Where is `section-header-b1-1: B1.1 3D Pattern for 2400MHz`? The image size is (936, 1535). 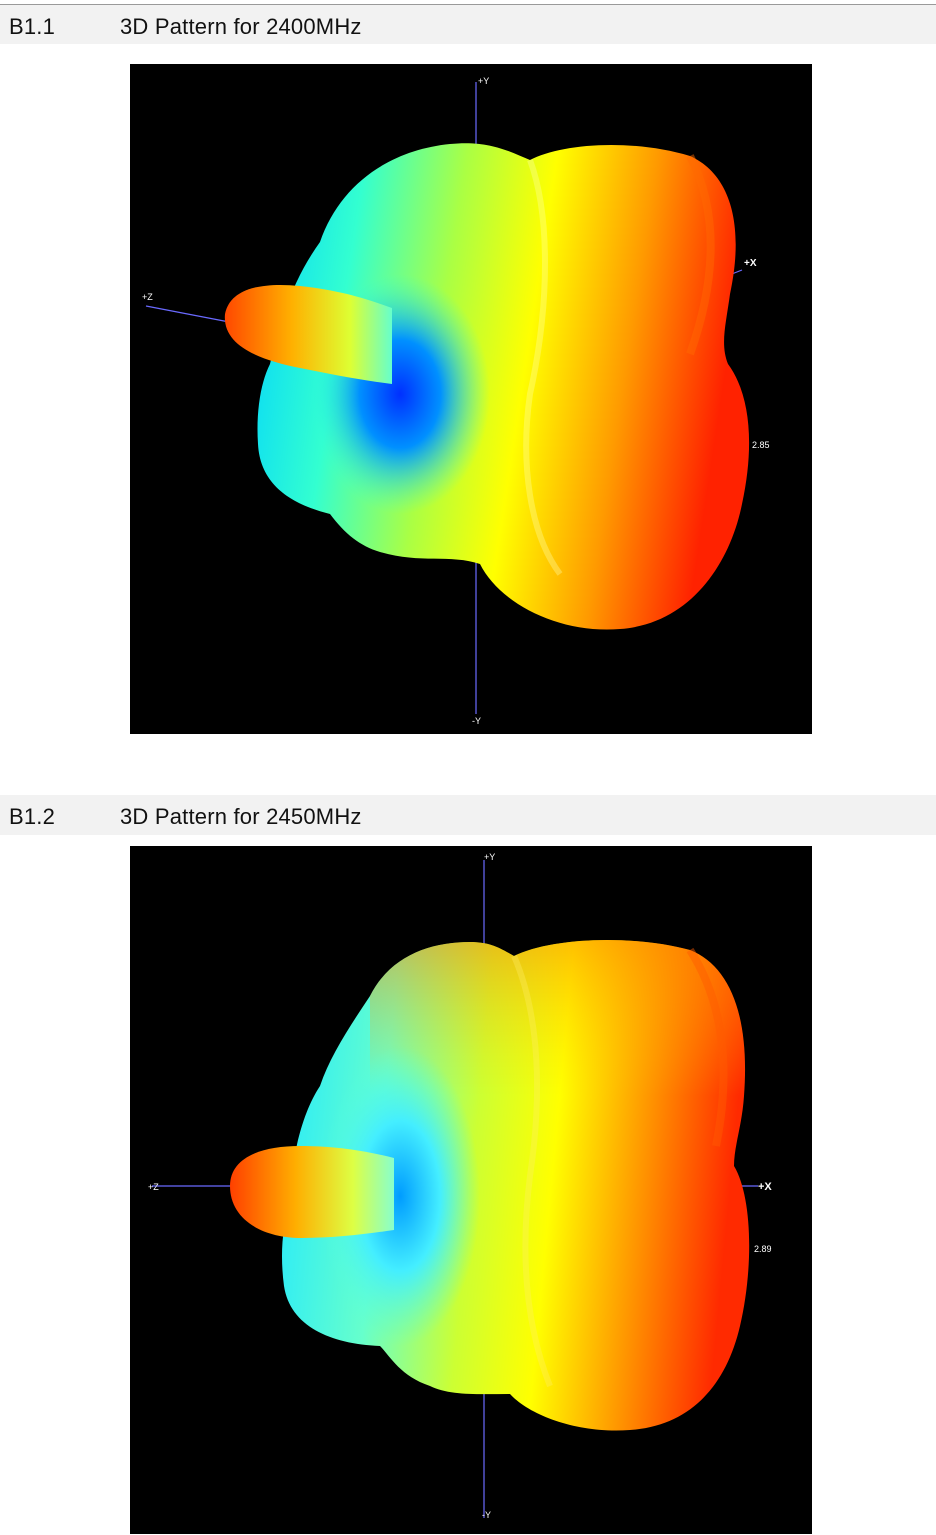 section-header-b1-1: B1.1 3D Pattern for 2400MHz is located at coordinates (468, 24).